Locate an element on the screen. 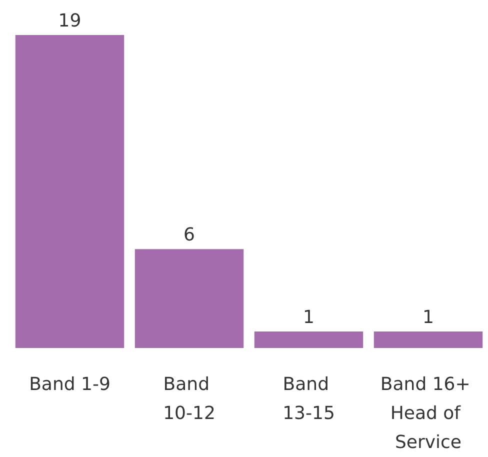 Image resolution: width=488 pixels, height=457 pixels. x-tick-label: Band 10-12 is located at coordinates (189, 399).